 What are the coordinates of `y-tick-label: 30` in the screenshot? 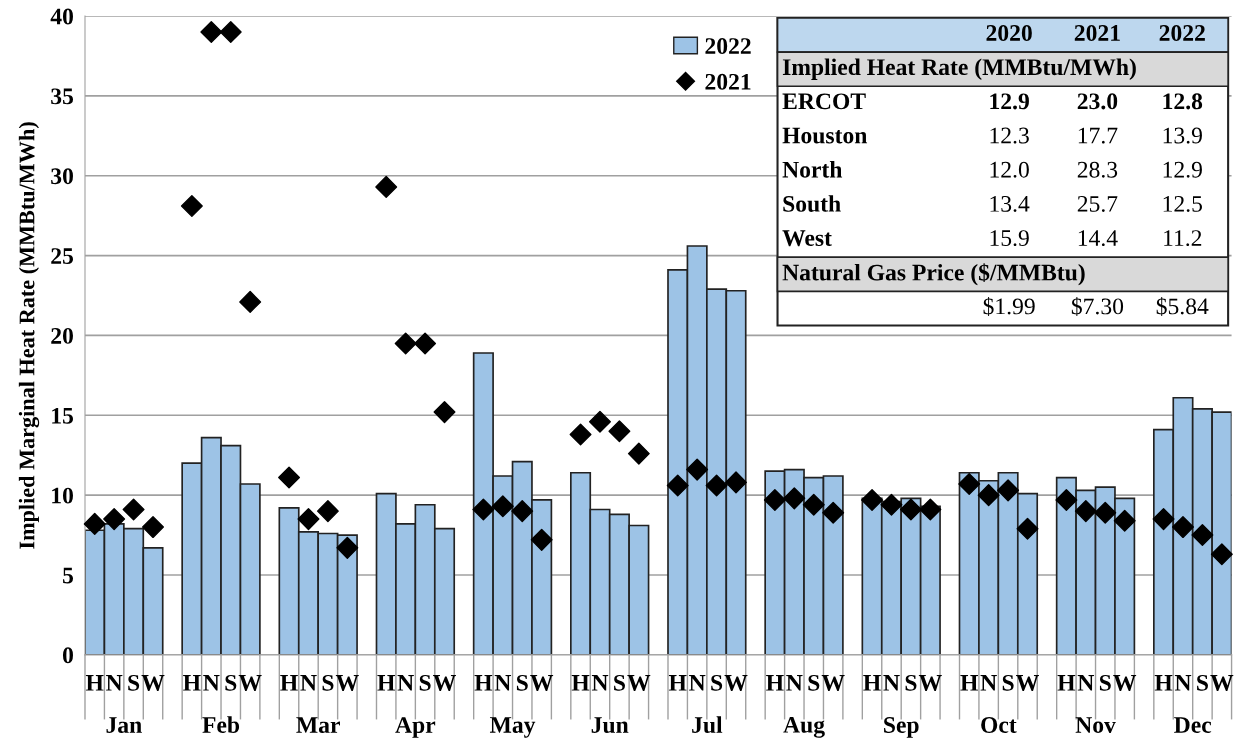 It's located at (62, 176).